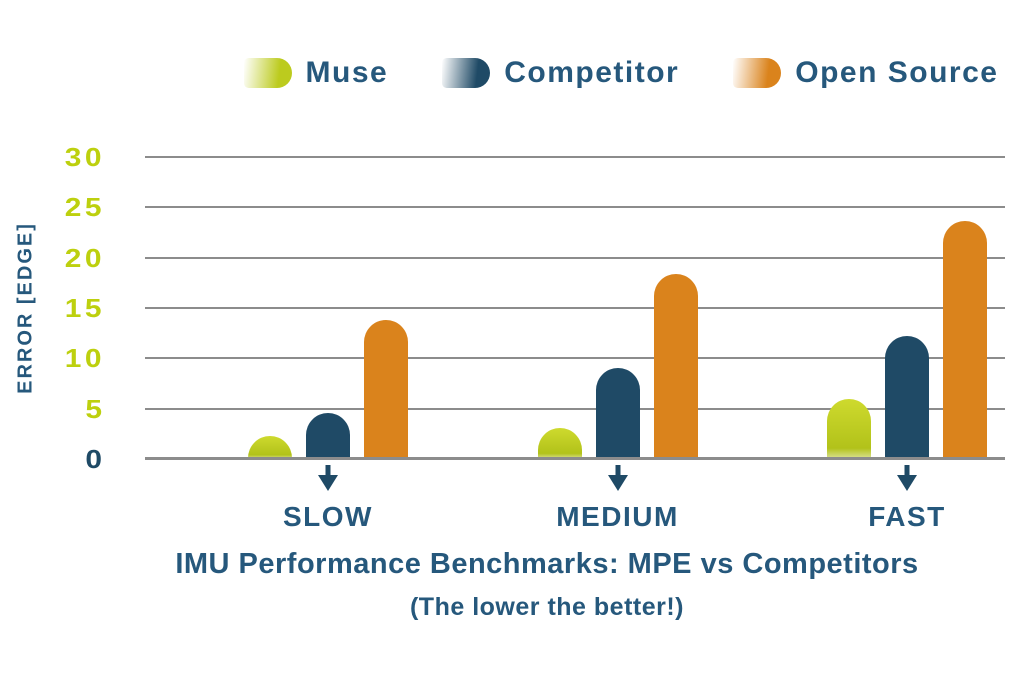 Image resolution: width=1024 pixels, height=687 pixels. Describe the element at coordinates (84, 157) in the screenshot. I see `y-tick-label-30: 30` at that location.